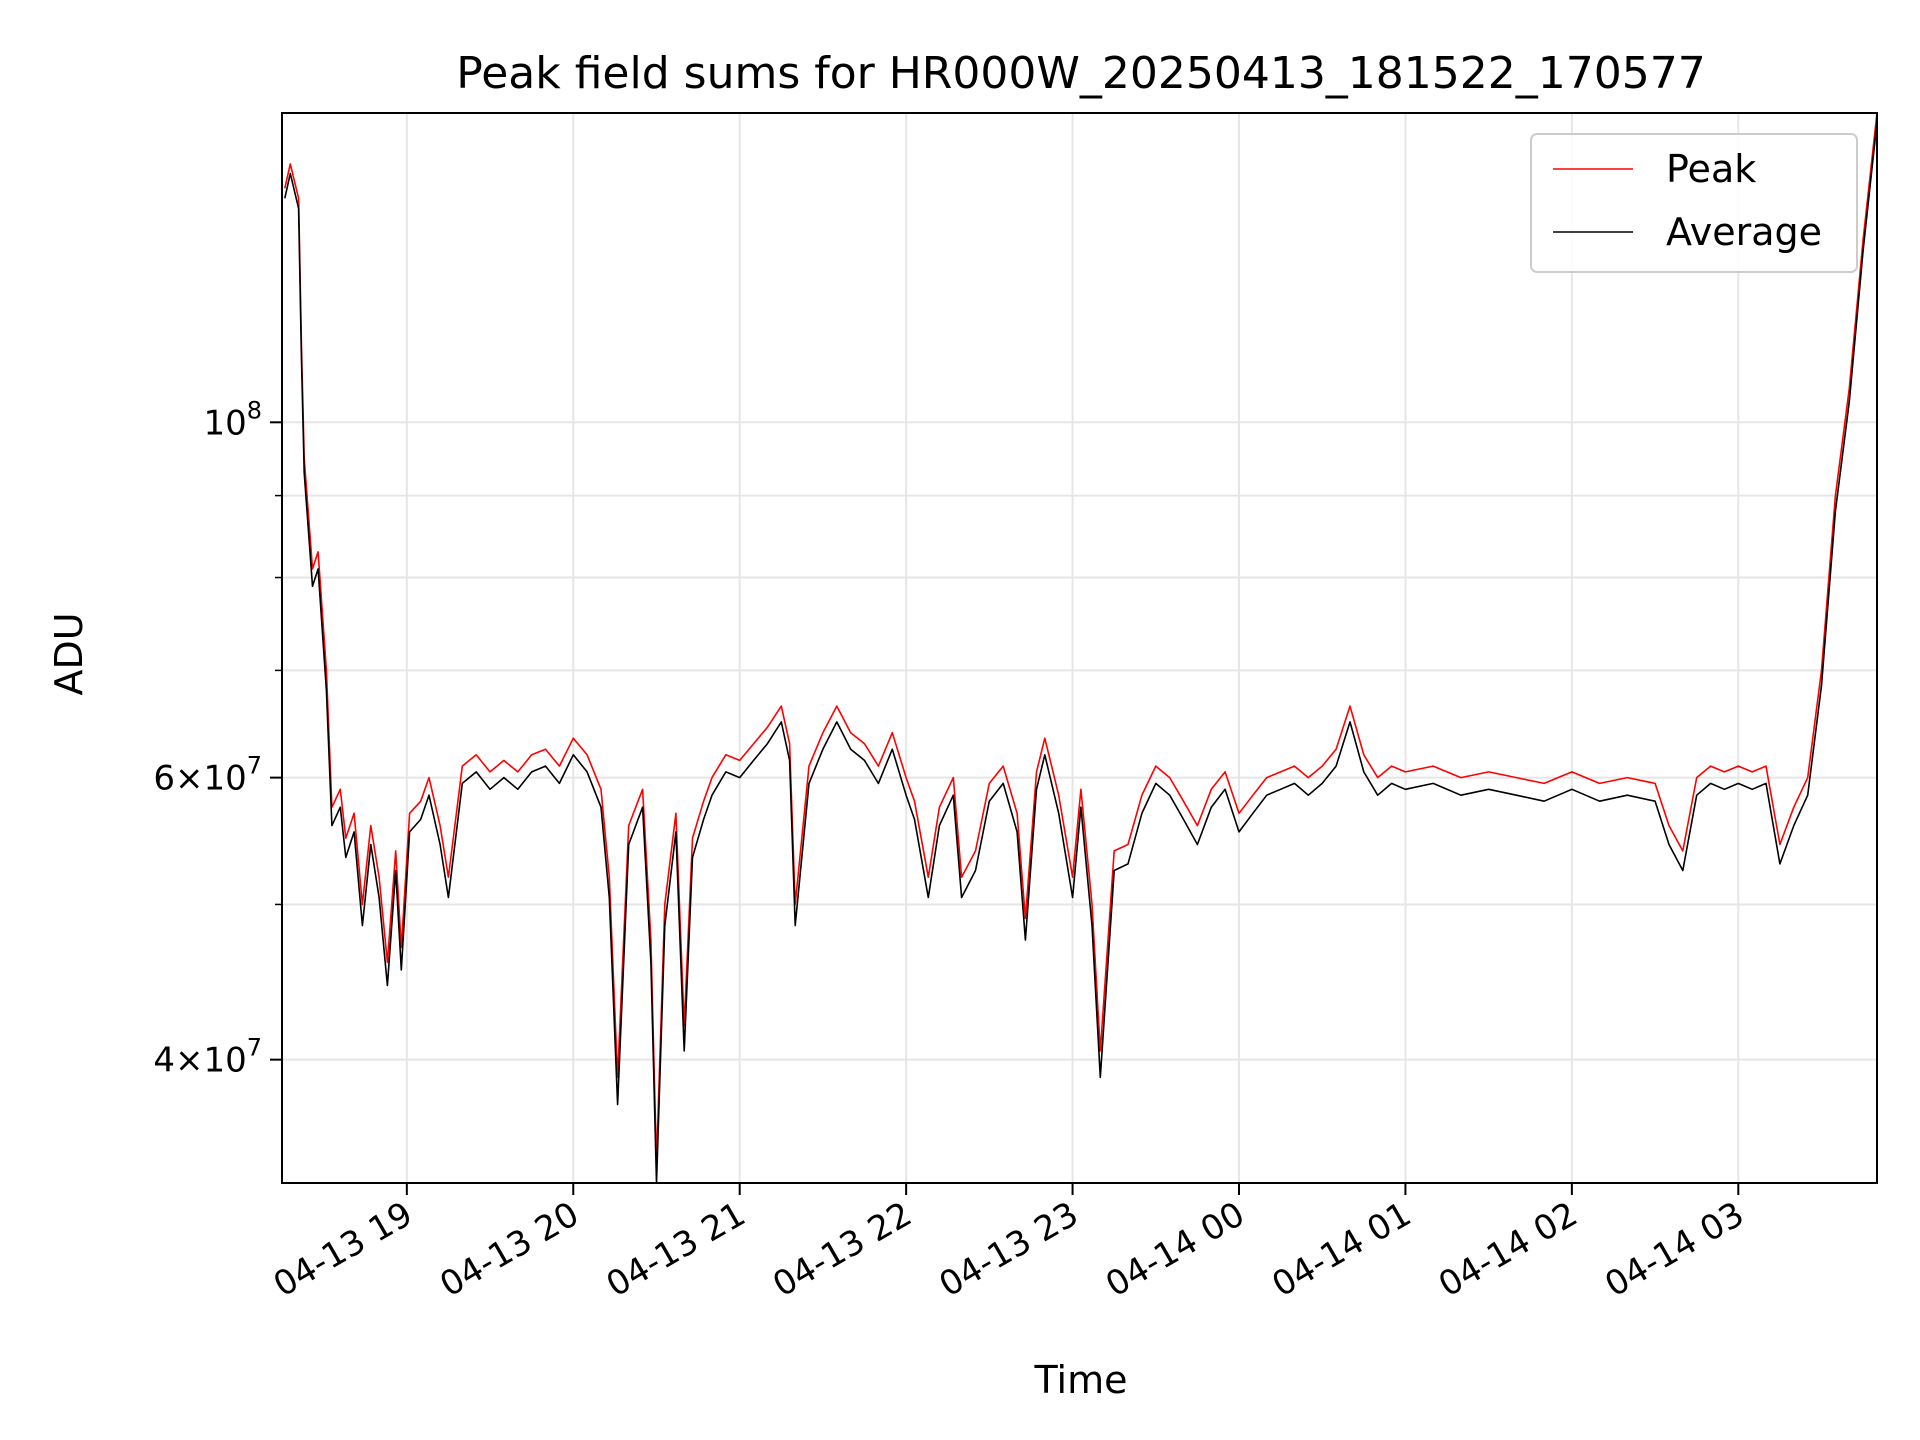 The width and height of the screenshot is (1920, 1440). I want to click on legend-label-peak: Peak, so click(1711, 169).